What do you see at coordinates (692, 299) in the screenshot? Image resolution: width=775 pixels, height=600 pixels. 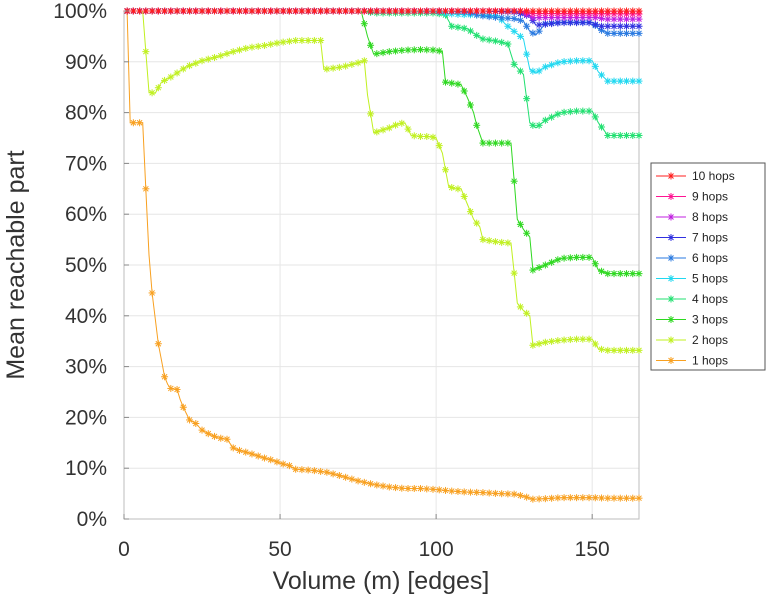 I see `legend-item-4-hops: 4 hops` at bounding box center [692, 299].